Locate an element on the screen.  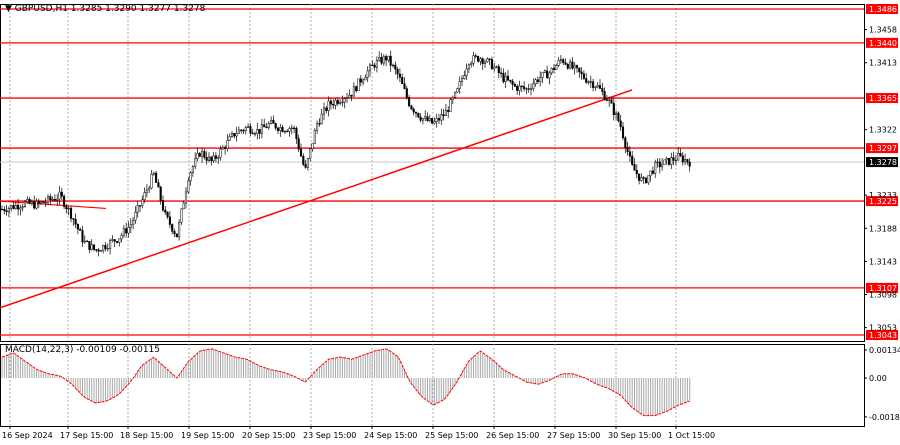
level-label: 1.3486 is located at coordinates (883, 9).